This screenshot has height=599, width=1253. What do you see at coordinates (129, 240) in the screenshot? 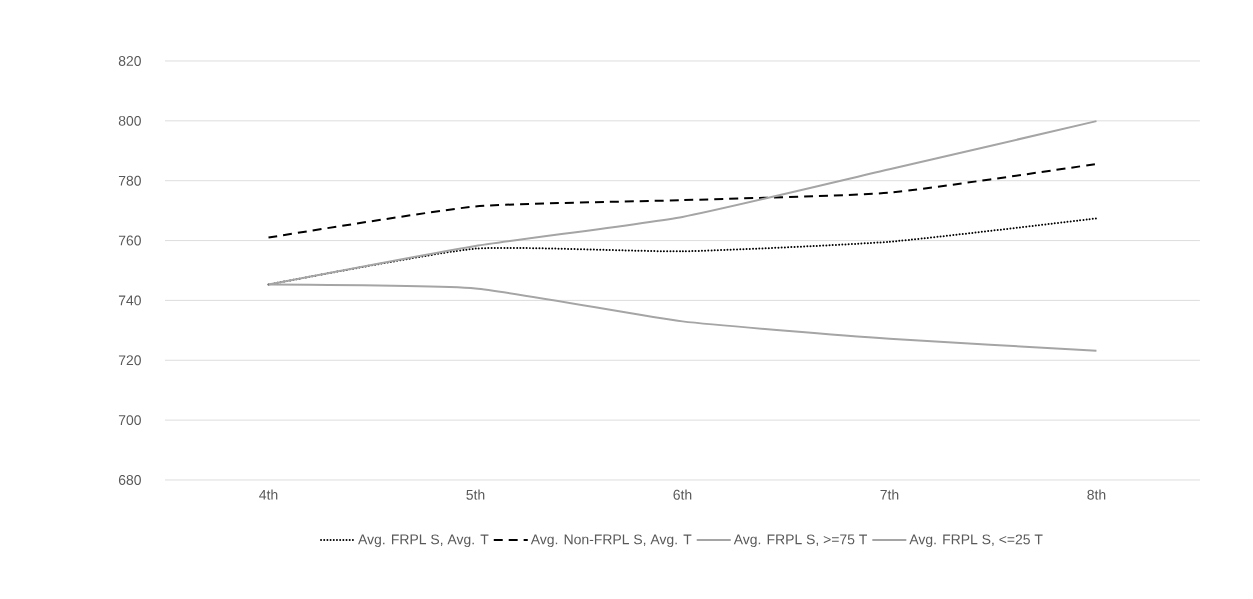
I see `y-tick-label: 760` at bounding box center [129, 240].